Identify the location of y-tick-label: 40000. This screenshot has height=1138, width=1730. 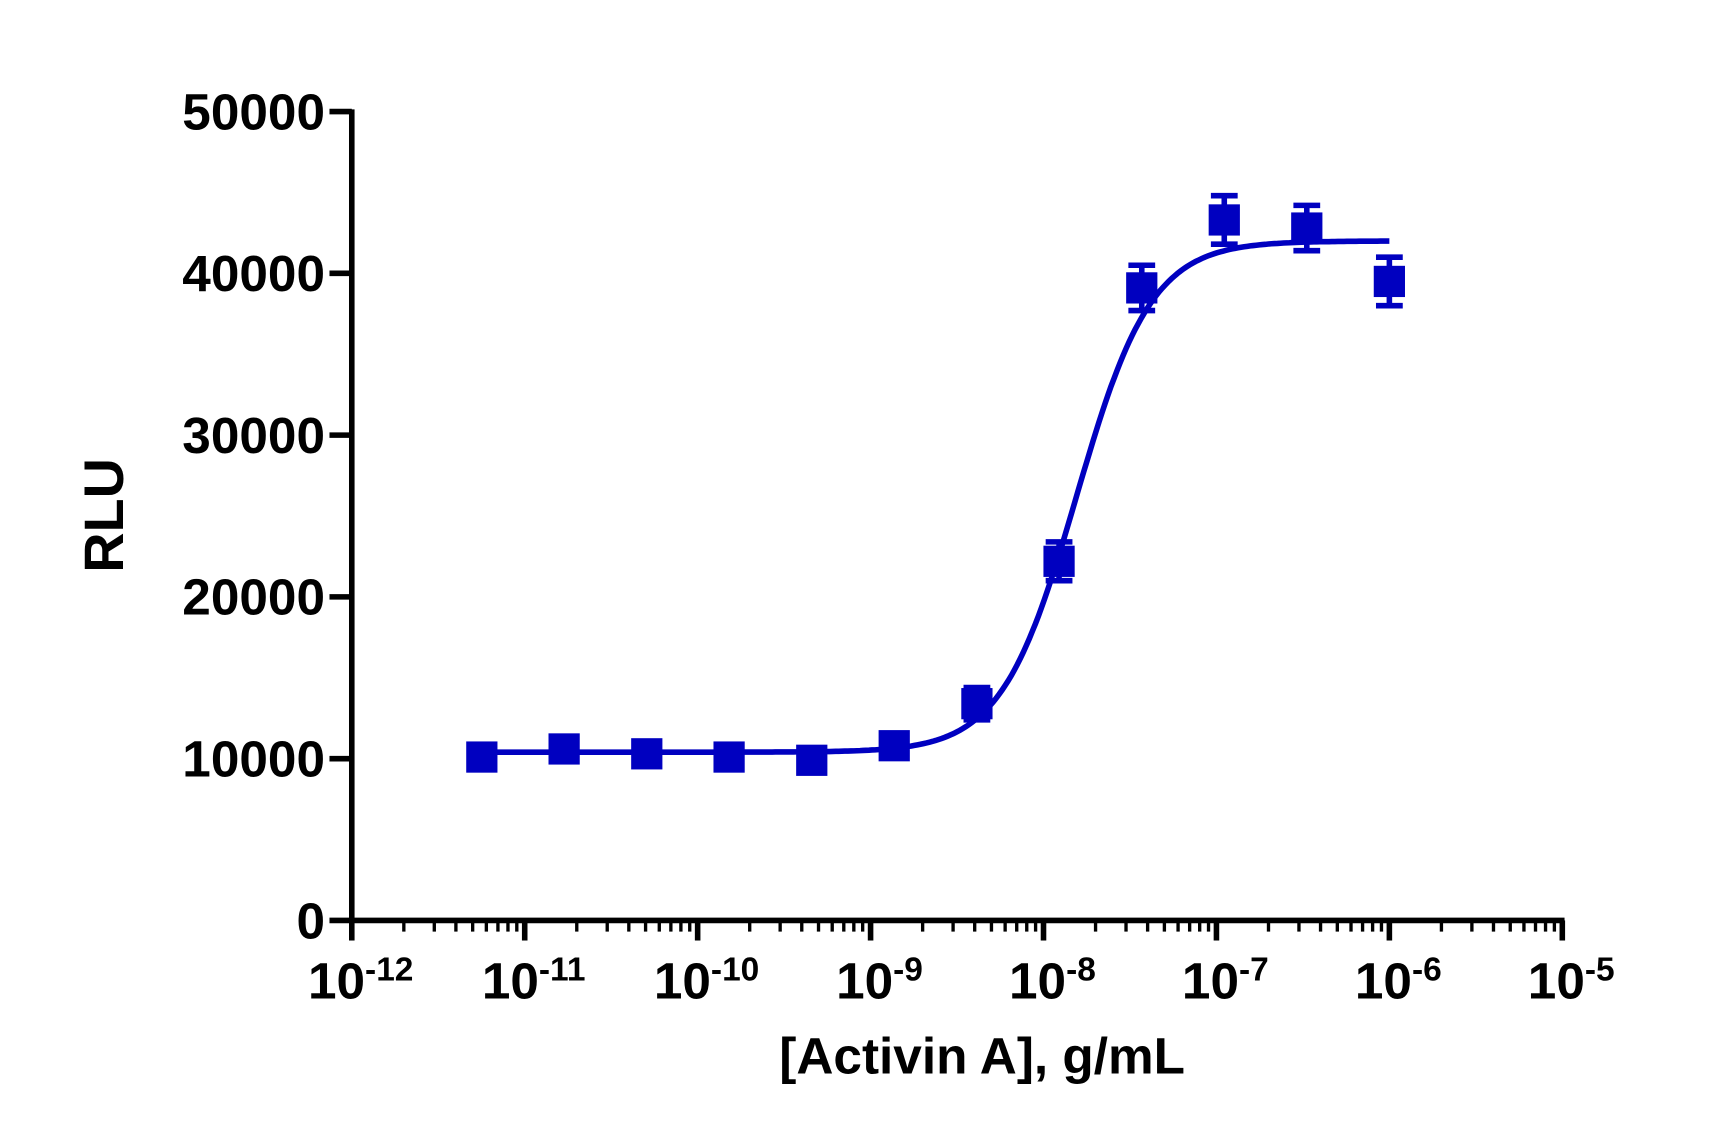
(253, 273).